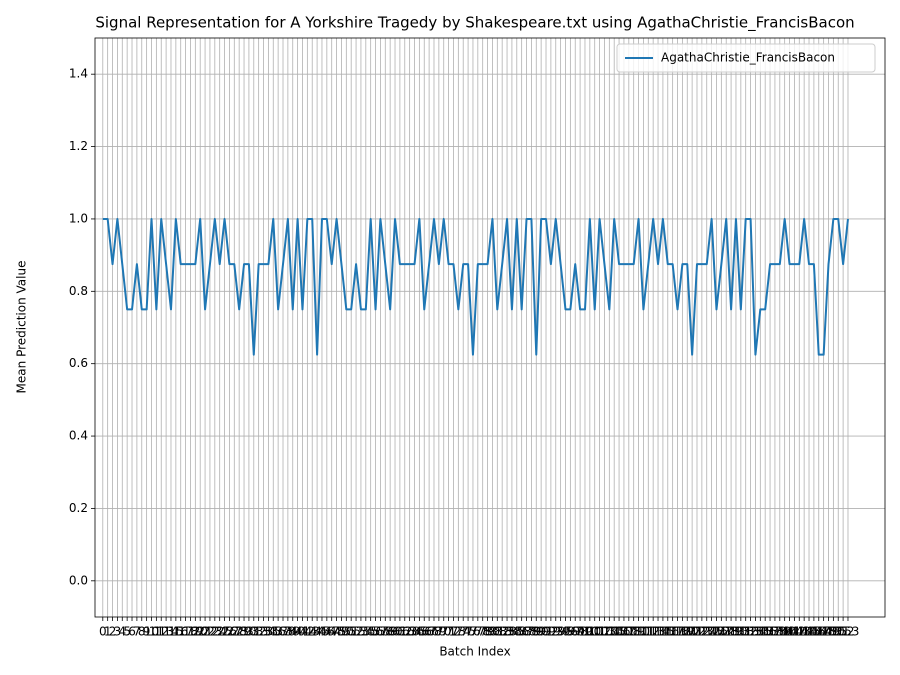  I want to click on x-tick-label: 72, so click(453, 632).